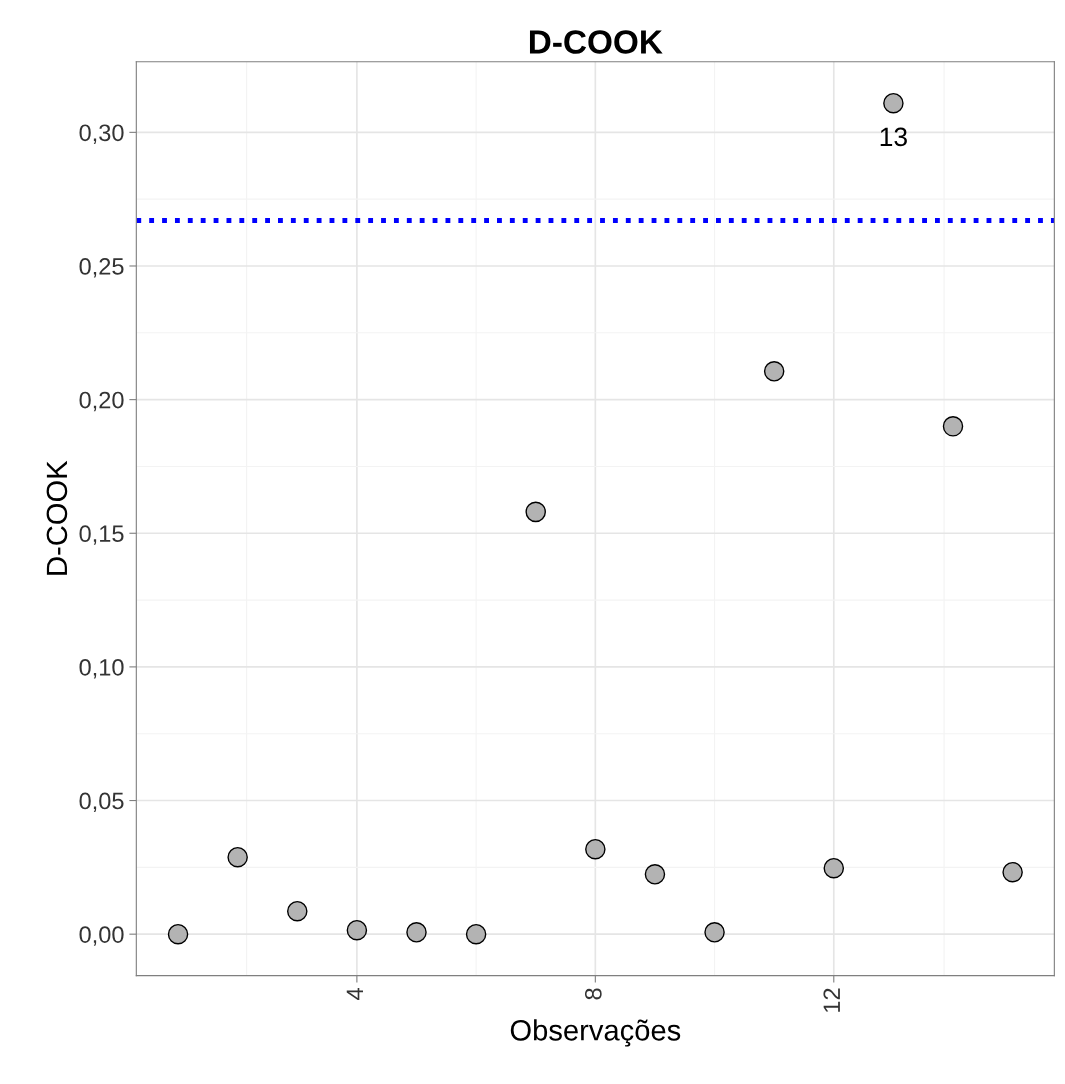 This screenshot has width=1065, height=1084. Describe the element at coordinates (101, 802) in the screenshot. I see `y-tick-label: 0,05` at that location.